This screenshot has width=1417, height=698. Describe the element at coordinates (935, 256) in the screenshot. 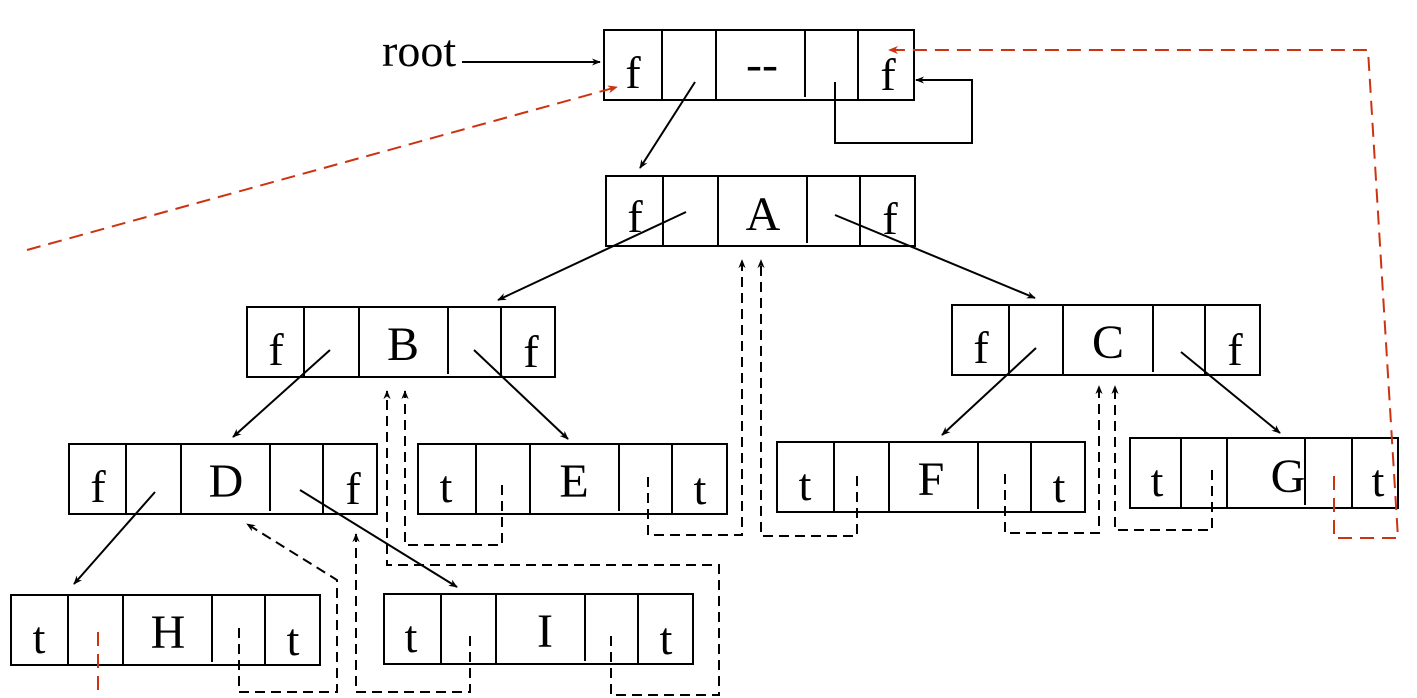

I see `a-to-c-arrow` at that location.